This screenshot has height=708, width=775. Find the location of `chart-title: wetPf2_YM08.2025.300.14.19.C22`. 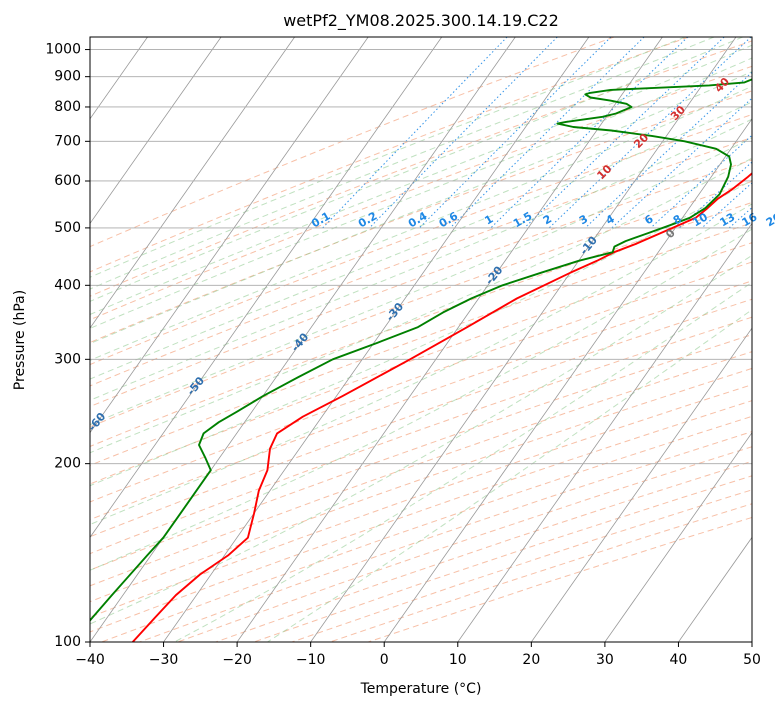

chart-title: wetPf2_YM08.2025.300.14.19.C22 is located at coordinates (421, 21).